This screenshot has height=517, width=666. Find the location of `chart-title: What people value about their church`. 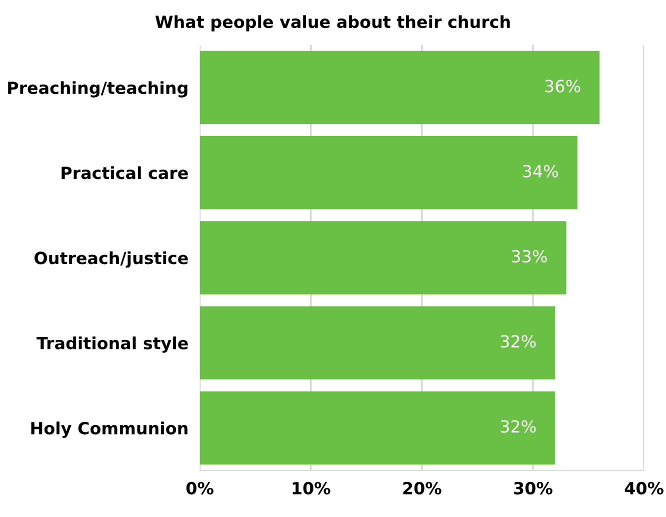

chart-title: What people value about their church is located at coordinates (332, 23).